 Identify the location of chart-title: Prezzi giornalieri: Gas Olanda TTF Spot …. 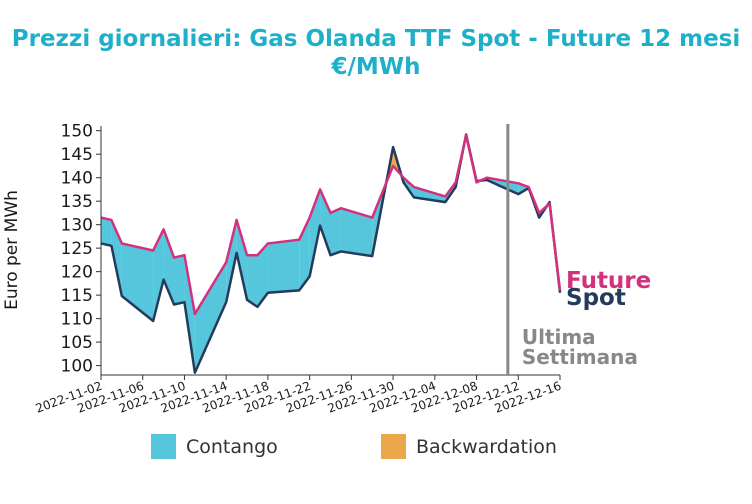
(376, 39).